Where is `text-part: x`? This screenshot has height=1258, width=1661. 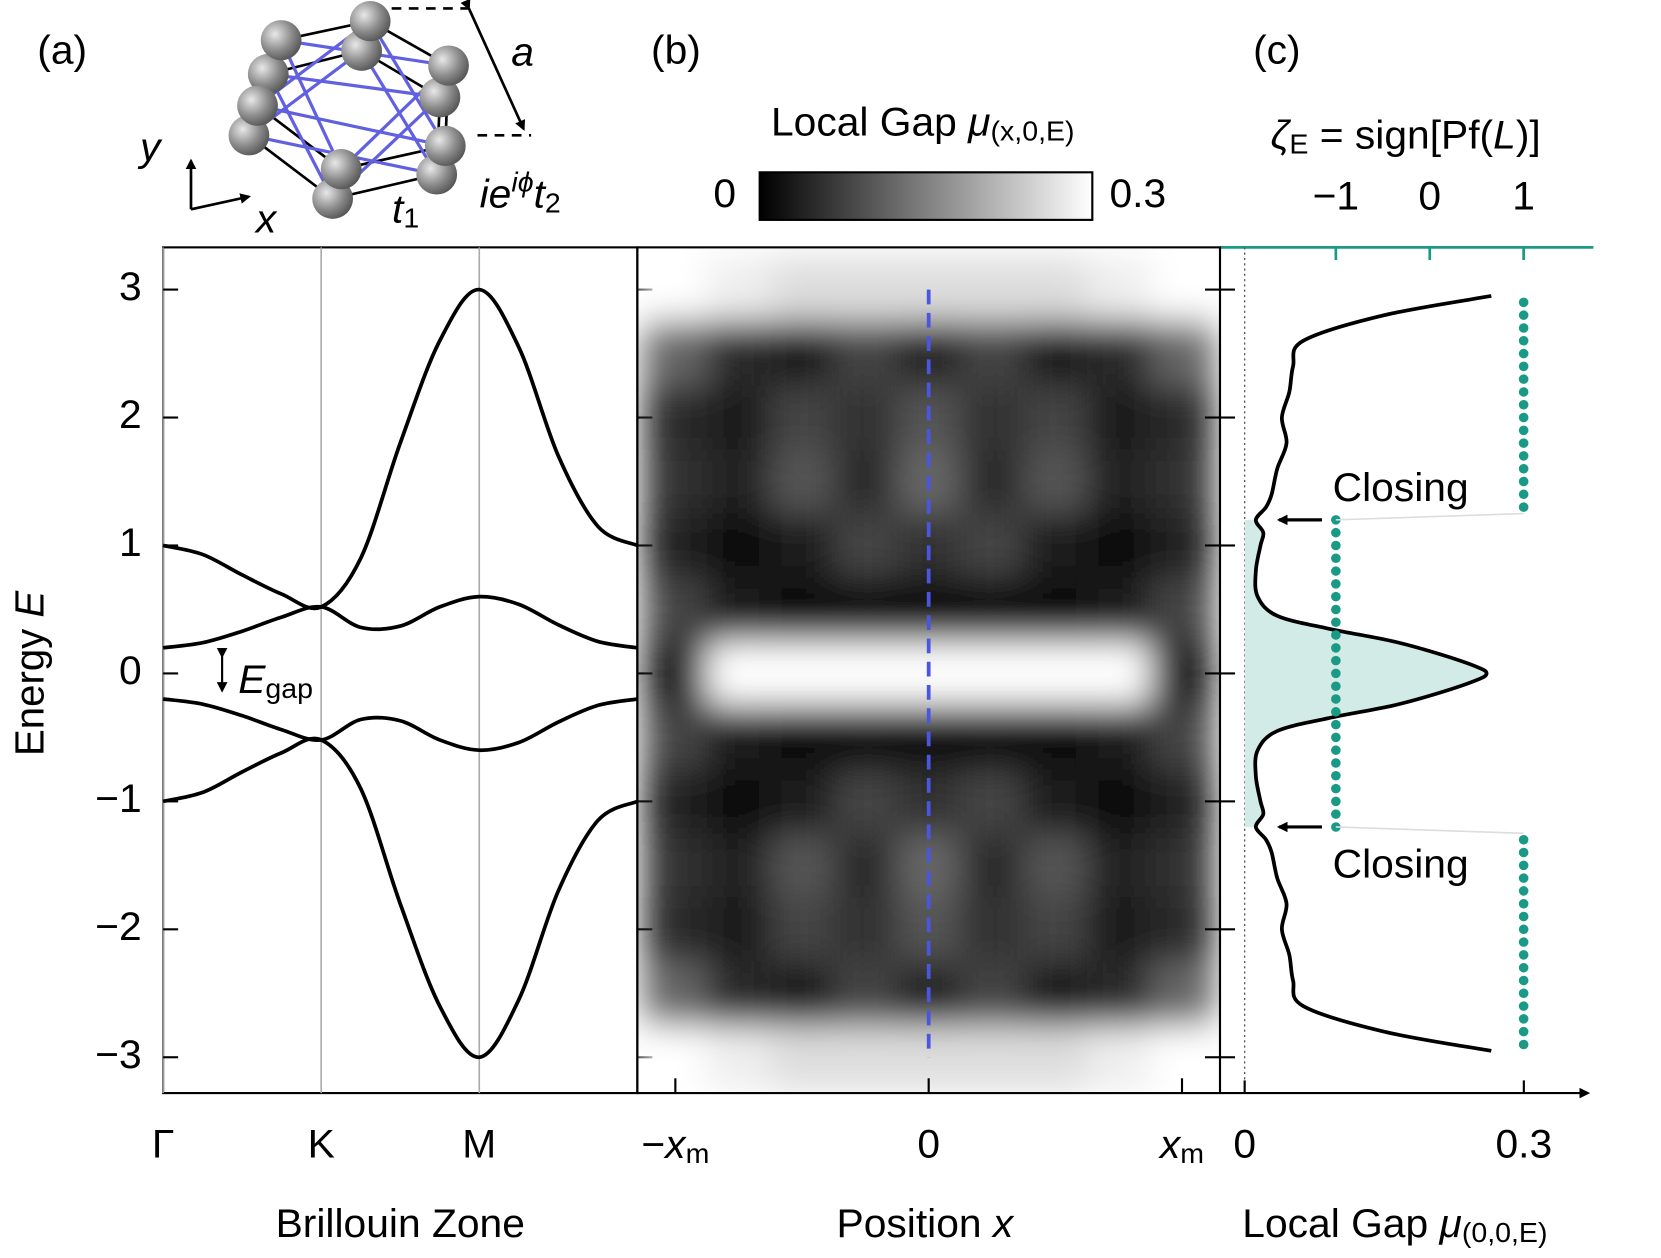
text-part: x is located at coordinates (675, 1144).